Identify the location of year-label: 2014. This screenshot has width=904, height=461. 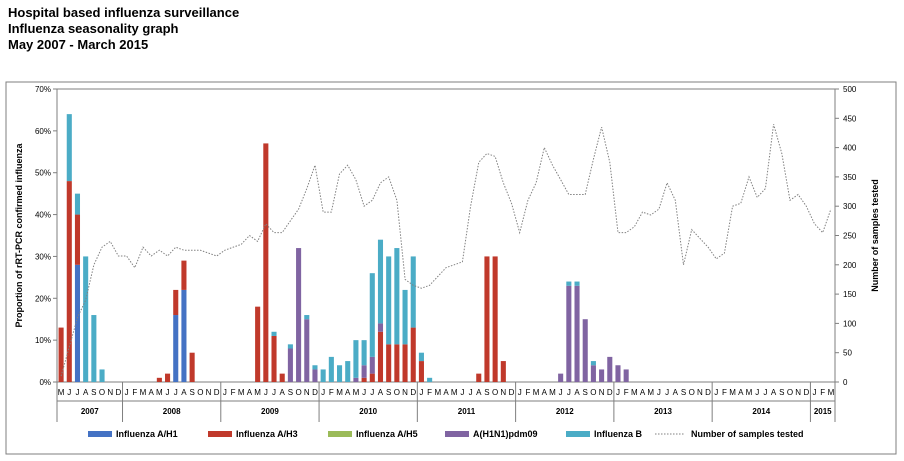
(761, 411).